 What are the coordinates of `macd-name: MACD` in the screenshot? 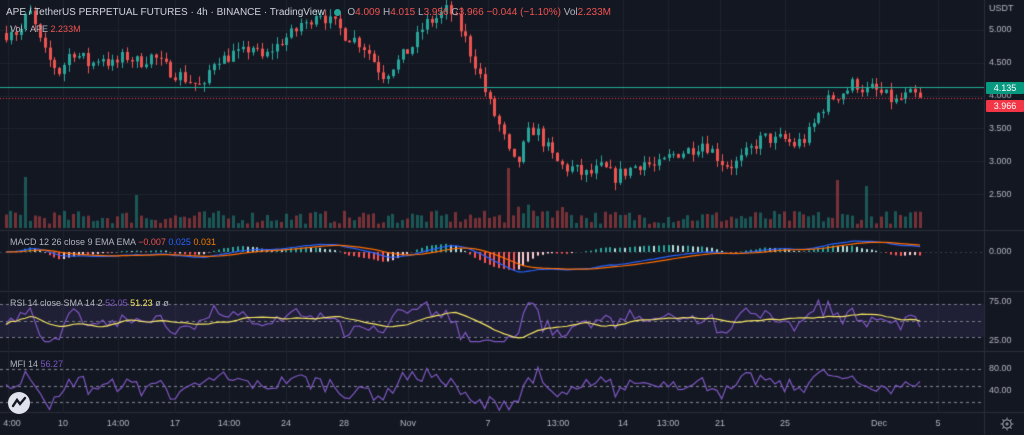 It's located at (23, 242).